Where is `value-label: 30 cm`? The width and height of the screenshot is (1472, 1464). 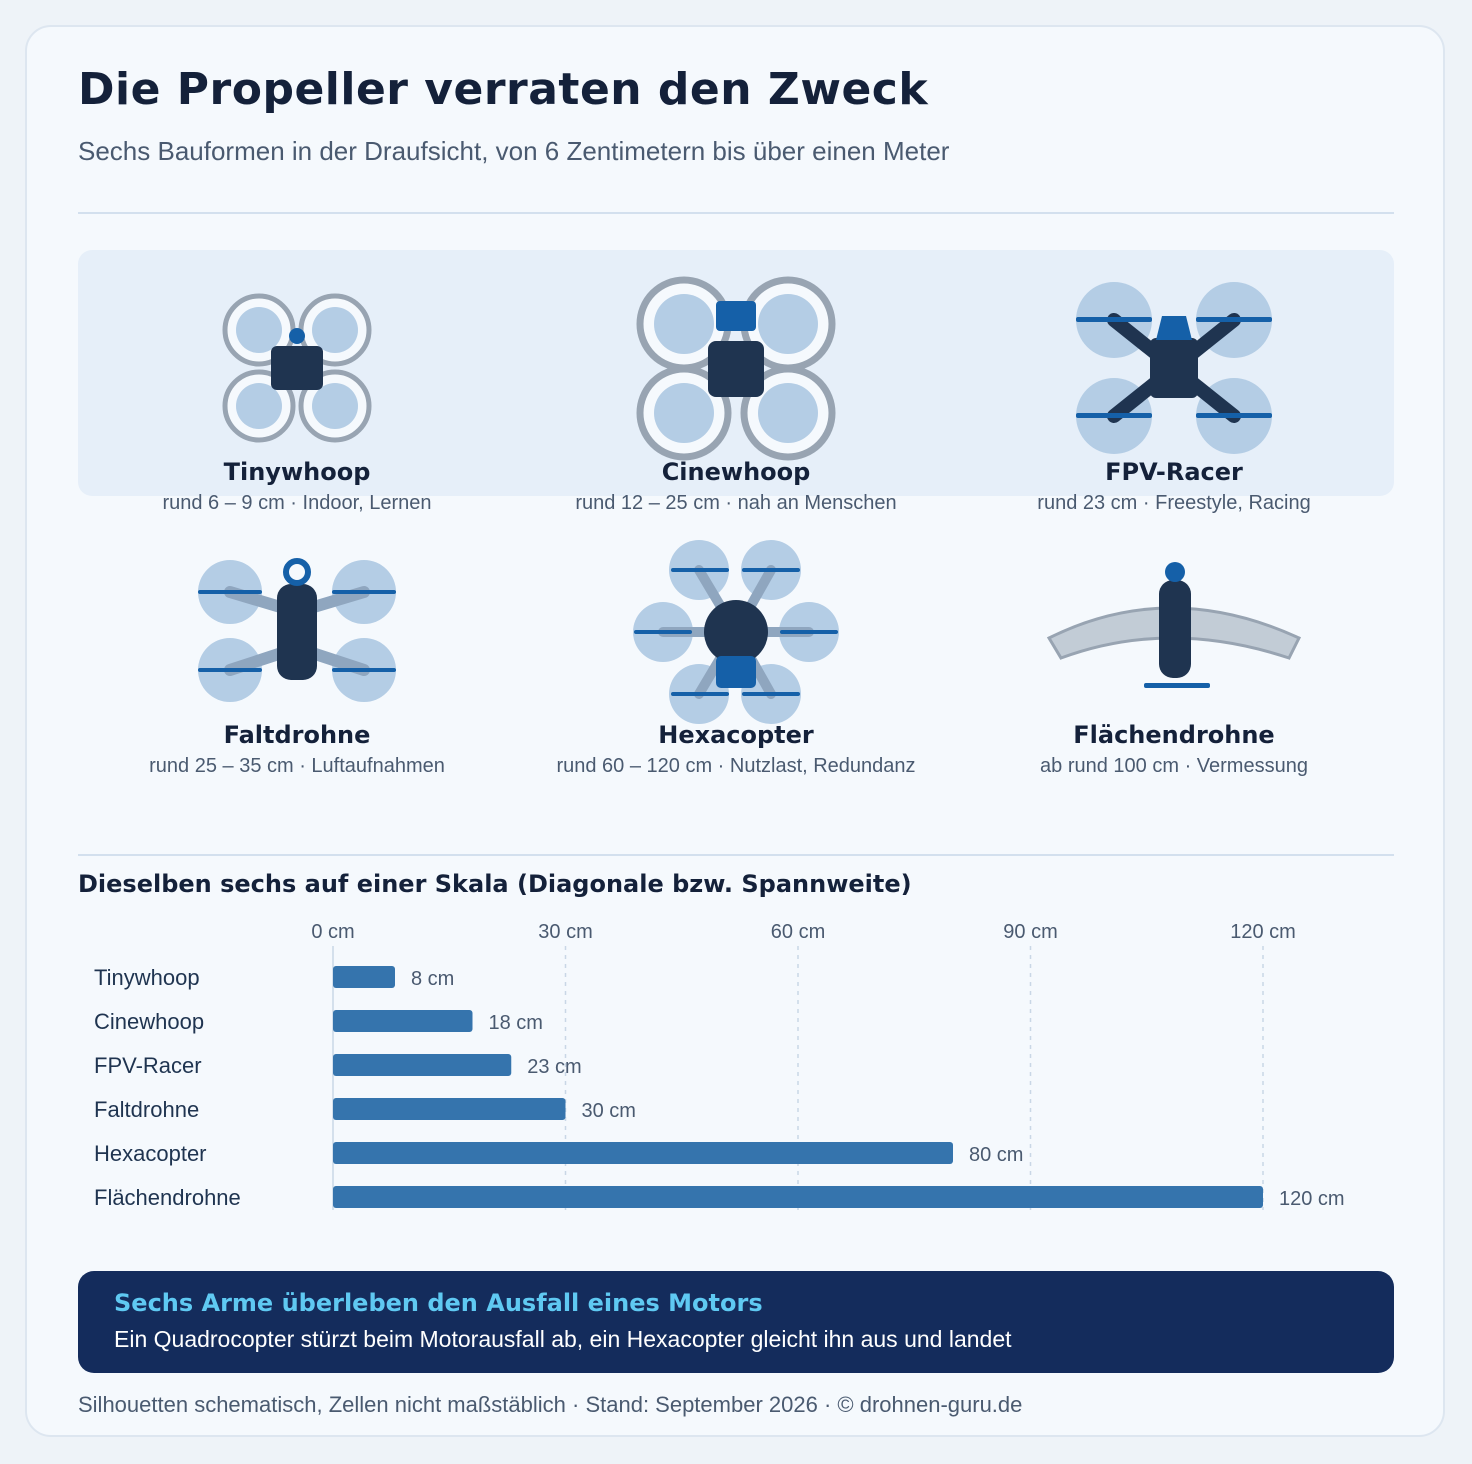
value-label: 30 cm is located at coordinates (609, 1111).